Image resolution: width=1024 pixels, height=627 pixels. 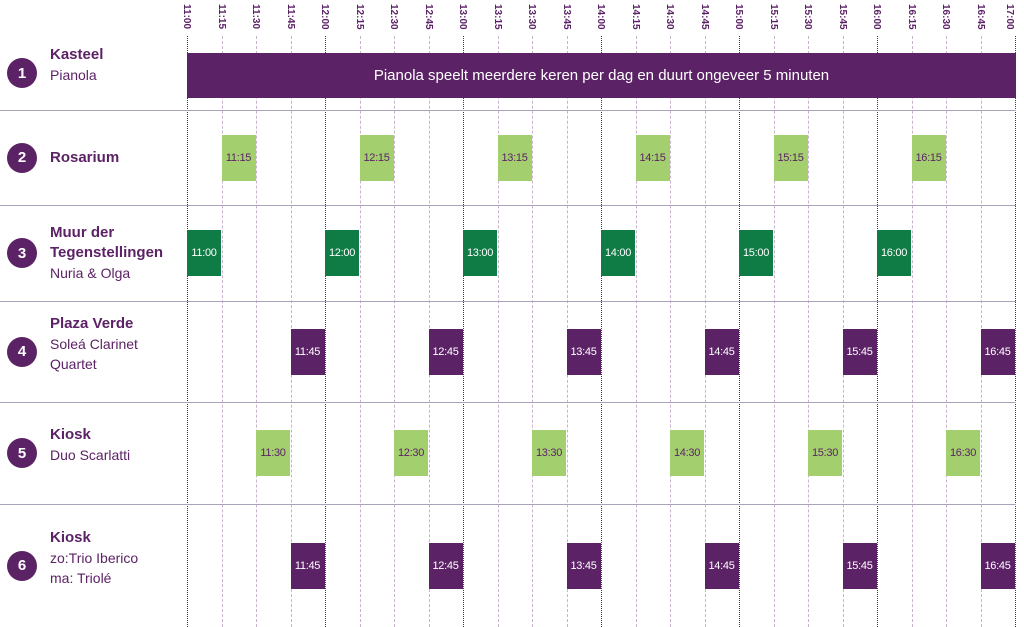 I want to click on performance-slot: 11:00, so click(x=204, y=253).